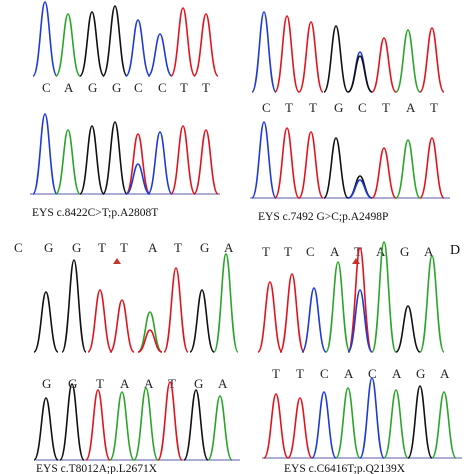 This screenshot has width=474, height=474. Describe the element at coordinates (126, 87) in the screenshot. I see `panel-a-top-bases: C A G G C C T T` at that location.